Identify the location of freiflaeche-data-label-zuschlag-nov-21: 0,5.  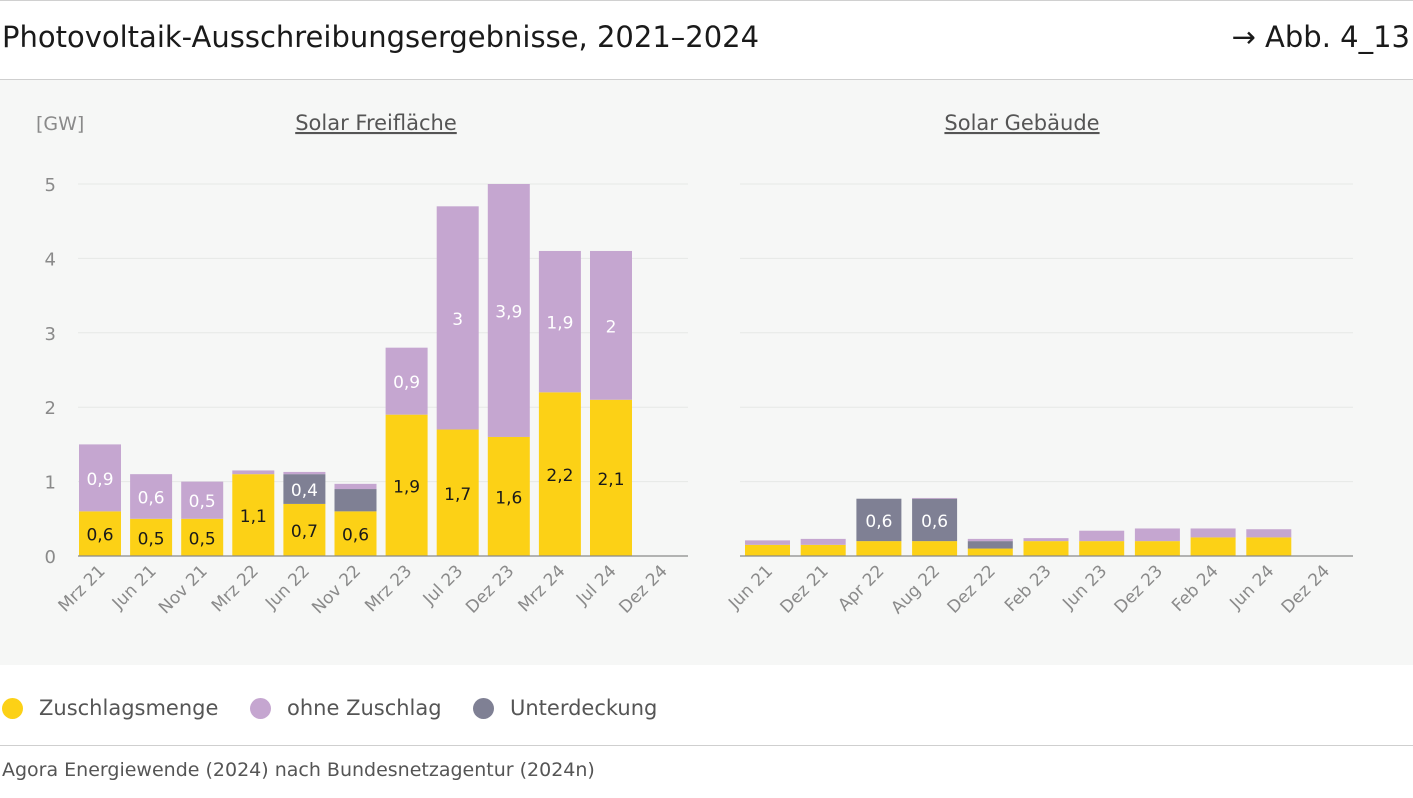
(202, 539).